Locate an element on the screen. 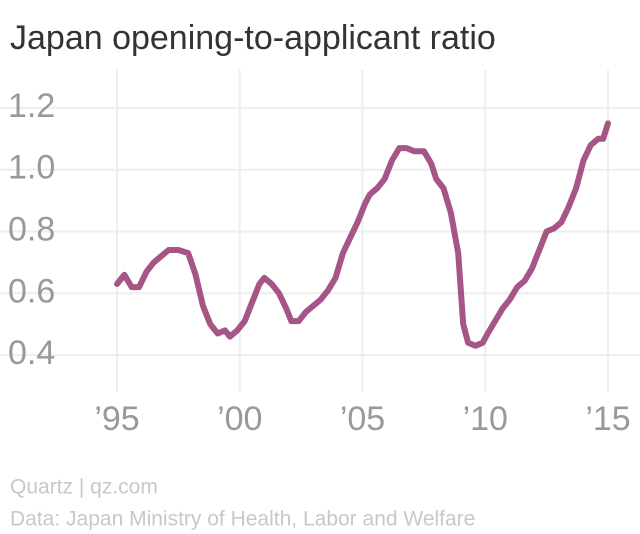  y-tick-label: 1.0 is located at coordinates (31, 168).